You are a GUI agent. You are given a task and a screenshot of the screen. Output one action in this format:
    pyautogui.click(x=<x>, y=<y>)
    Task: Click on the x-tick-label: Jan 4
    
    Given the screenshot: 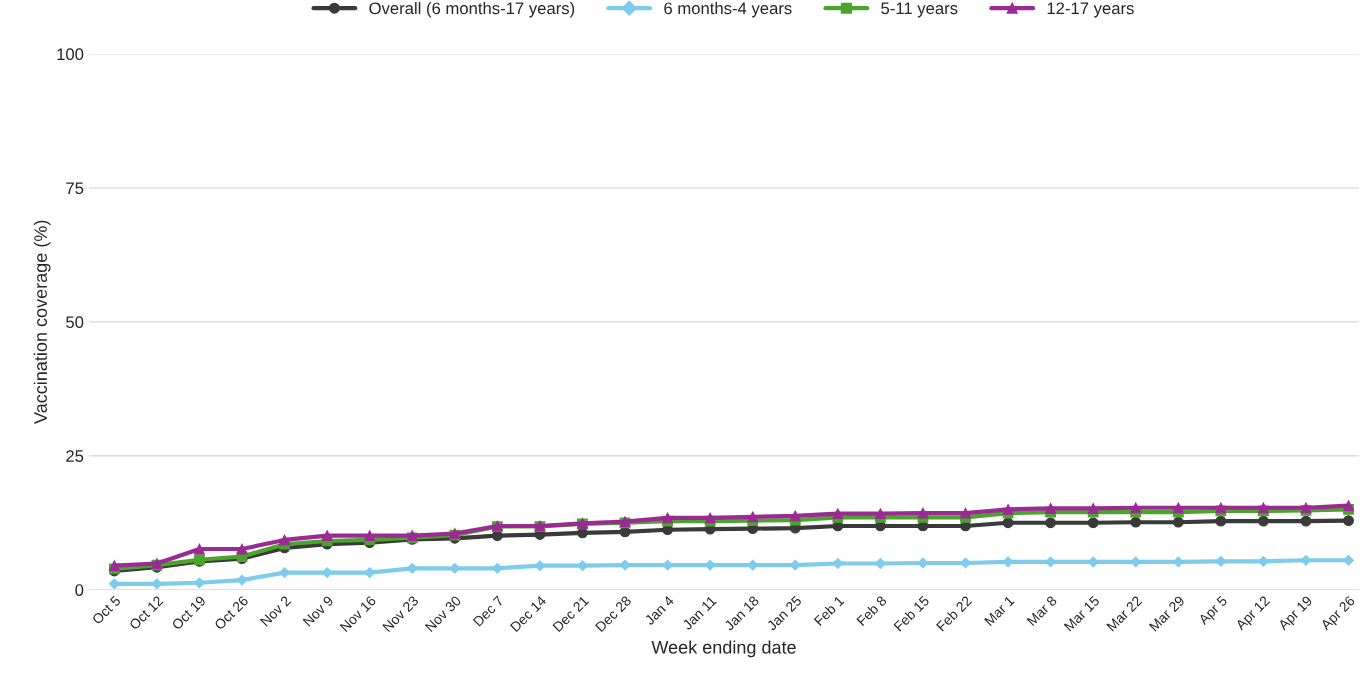 What is the action you would take?
    pyautogui.click(x=659, y=610)
    